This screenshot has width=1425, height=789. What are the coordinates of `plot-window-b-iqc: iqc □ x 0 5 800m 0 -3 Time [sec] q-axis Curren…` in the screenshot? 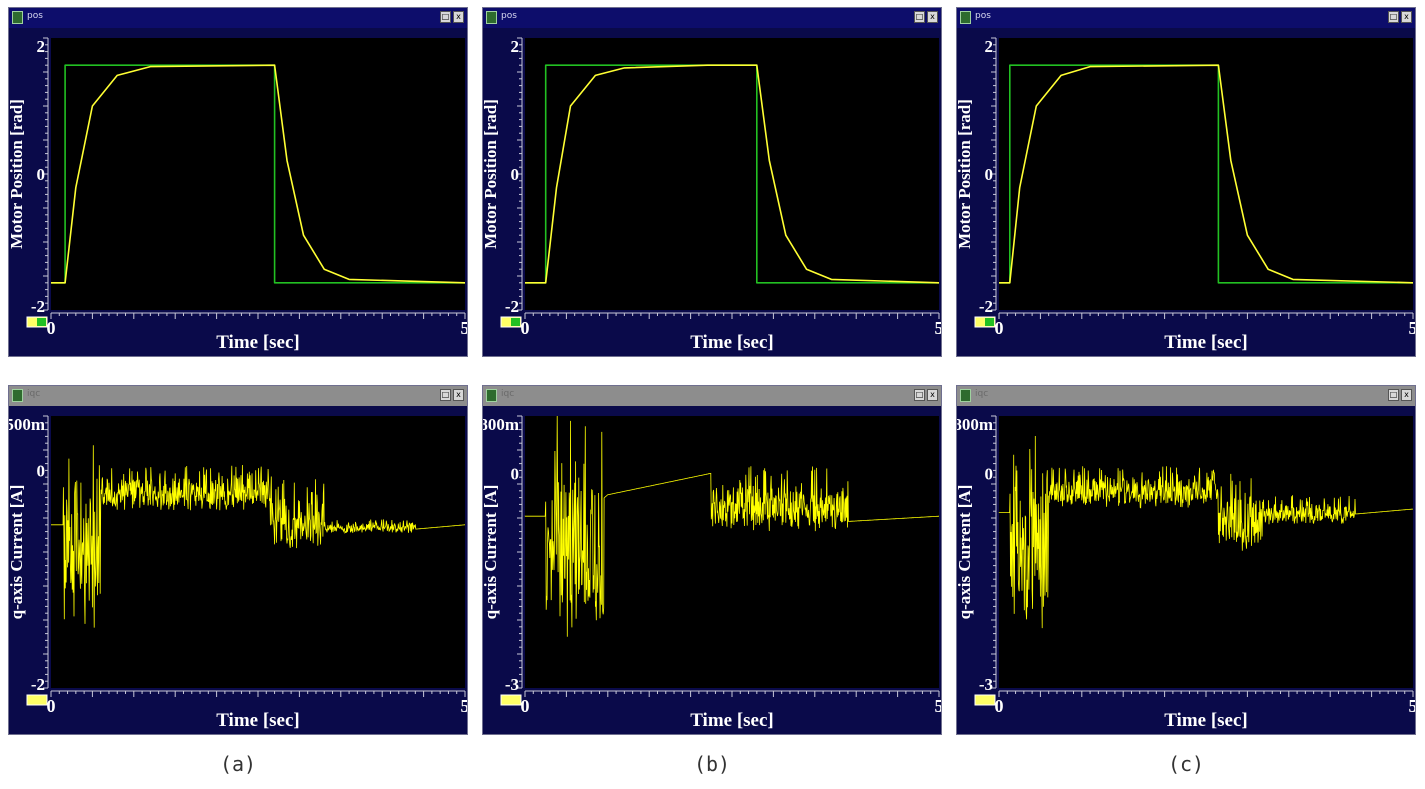 It's located at (712, 560).